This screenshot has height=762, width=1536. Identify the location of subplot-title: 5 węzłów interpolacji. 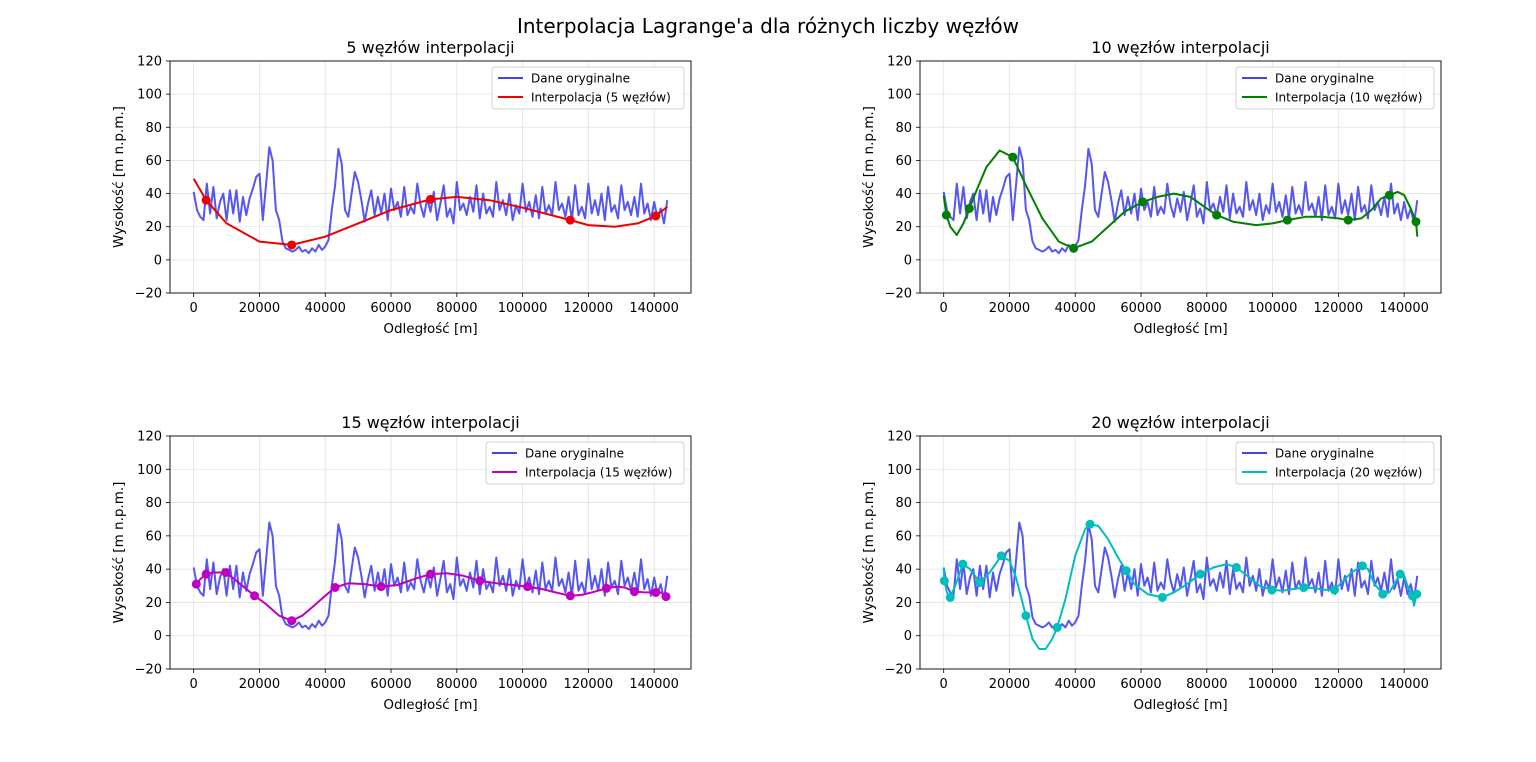
(430, 47).